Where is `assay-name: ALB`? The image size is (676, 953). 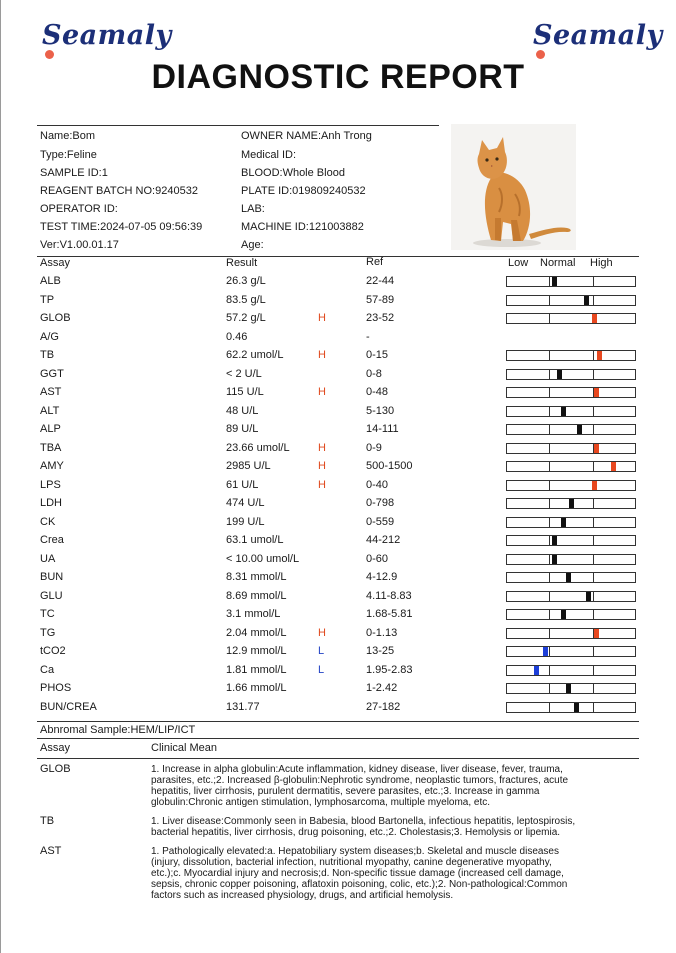 assay-name: ALB is located at coordinates (50, 281).